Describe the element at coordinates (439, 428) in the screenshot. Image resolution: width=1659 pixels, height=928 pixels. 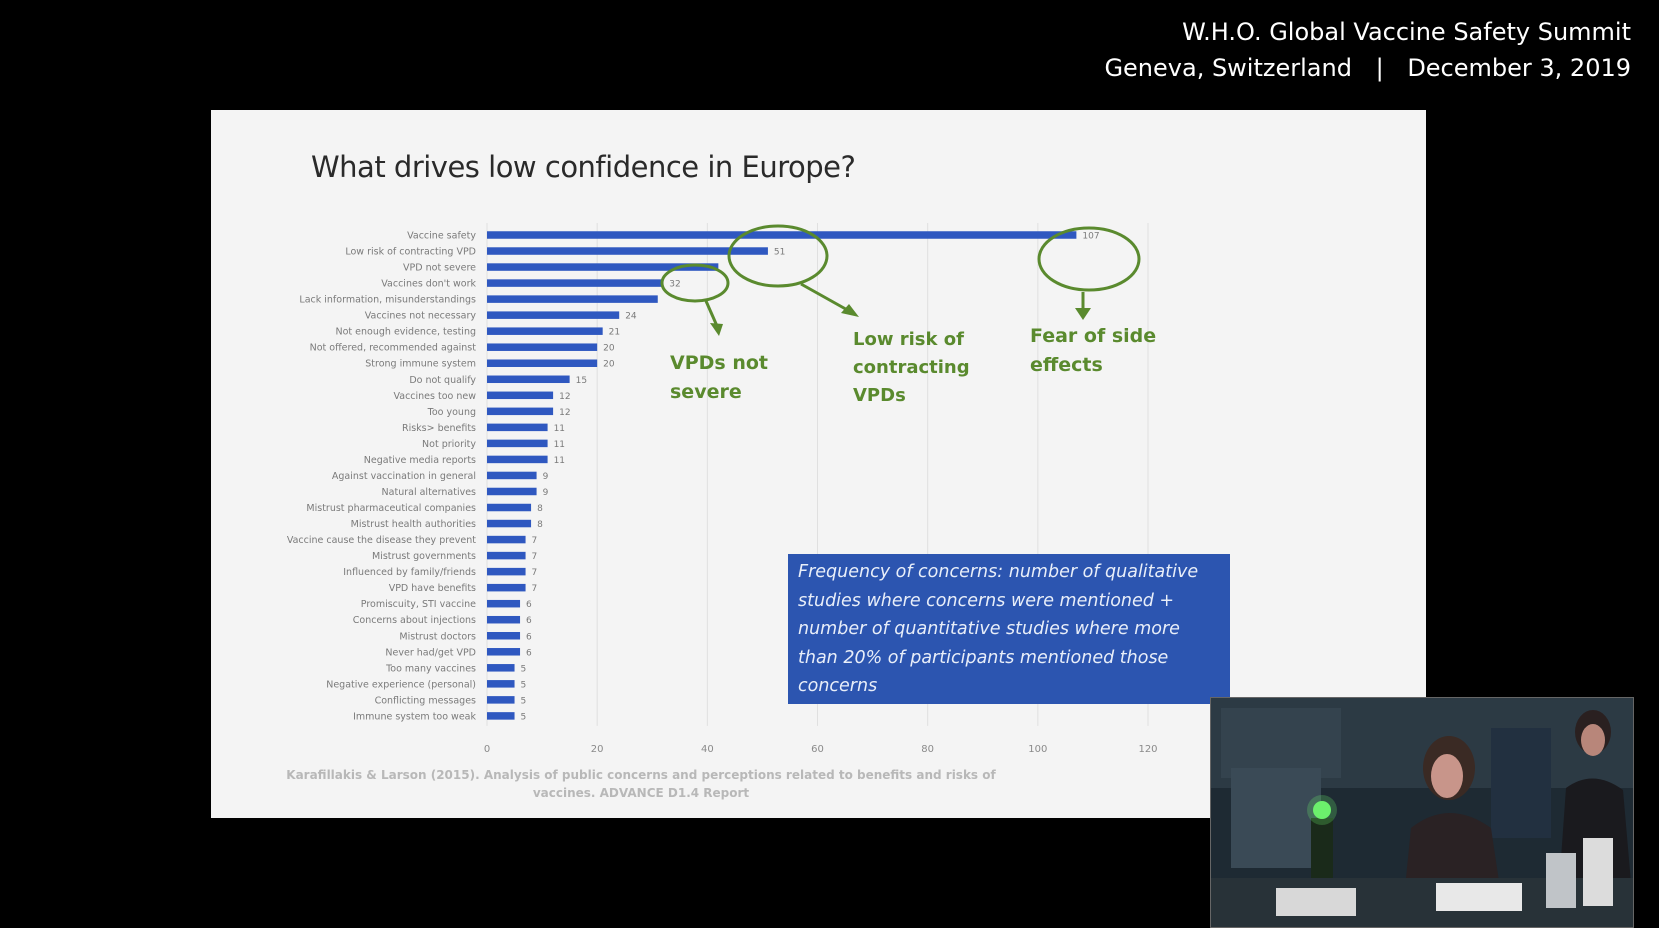
I see `category-label: Risks> benefits` at that location.